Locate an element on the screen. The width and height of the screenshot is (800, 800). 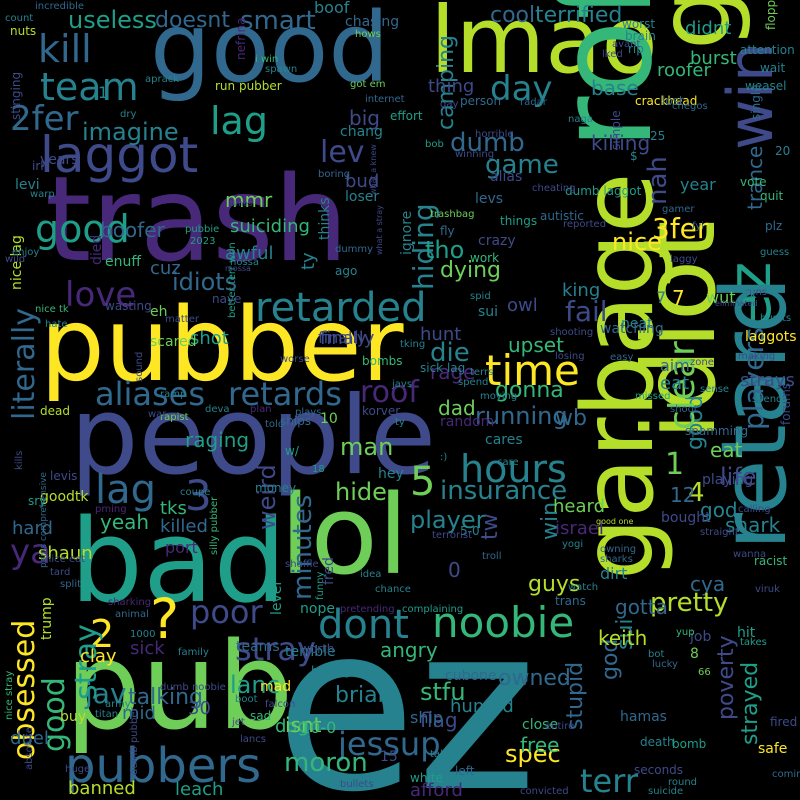
word-cloud-term: zone is located at coordinates (702, 362).